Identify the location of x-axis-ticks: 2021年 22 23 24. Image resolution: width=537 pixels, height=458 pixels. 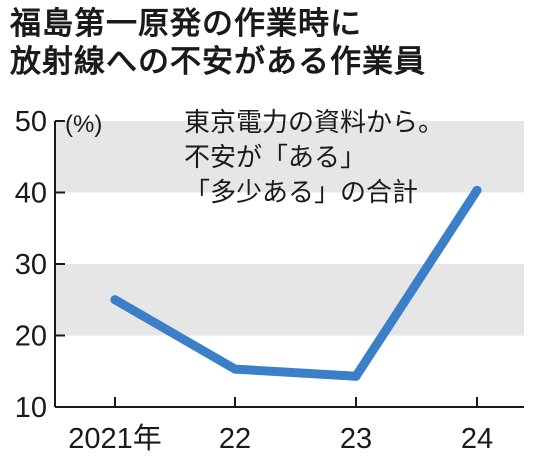
(280, 426).